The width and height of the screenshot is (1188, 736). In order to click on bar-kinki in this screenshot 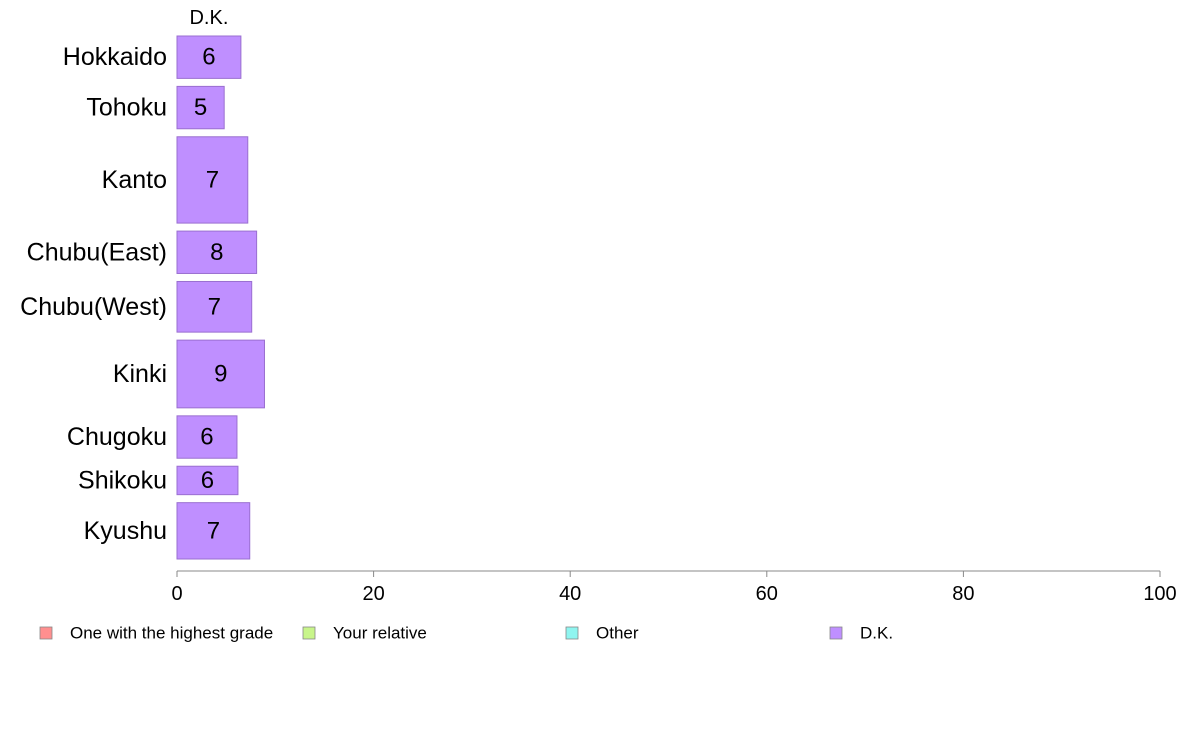, I will do `click(220, 374)`.